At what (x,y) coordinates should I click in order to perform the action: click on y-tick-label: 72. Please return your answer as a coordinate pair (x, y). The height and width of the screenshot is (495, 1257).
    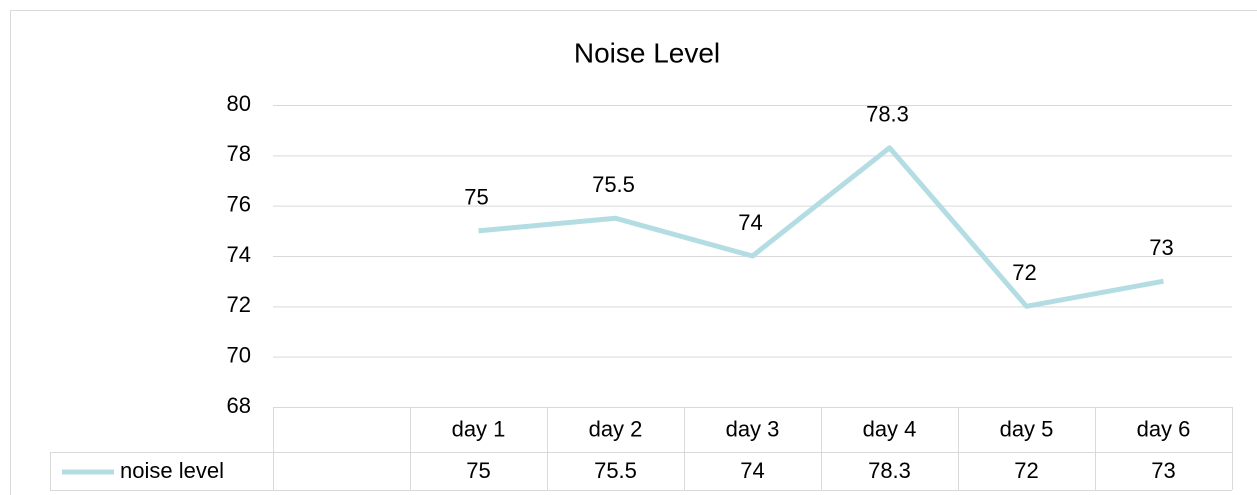
    Looking at the image, I should click on (239, 304).